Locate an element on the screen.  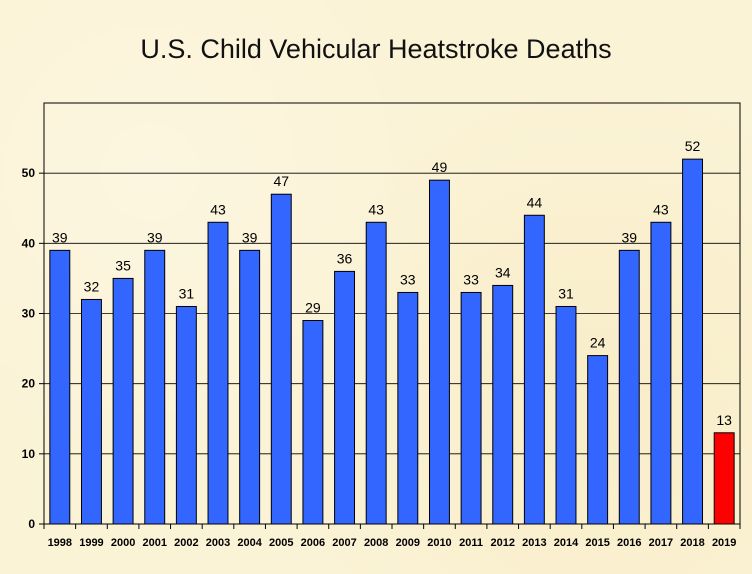
bar-2018 is located at coordinates (693, 341).